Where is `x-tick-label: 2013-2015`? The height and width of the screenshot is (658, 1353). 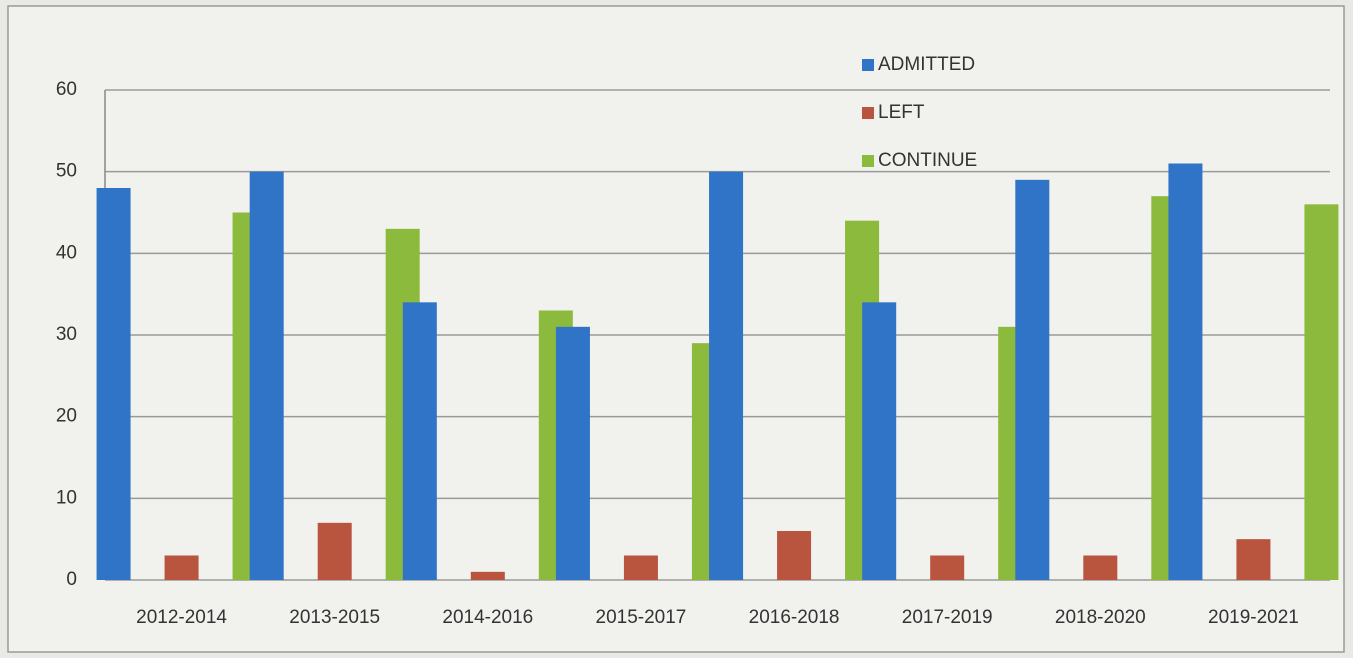
x-tick-label: 2013-2015 is located at coordinates (334, 617).